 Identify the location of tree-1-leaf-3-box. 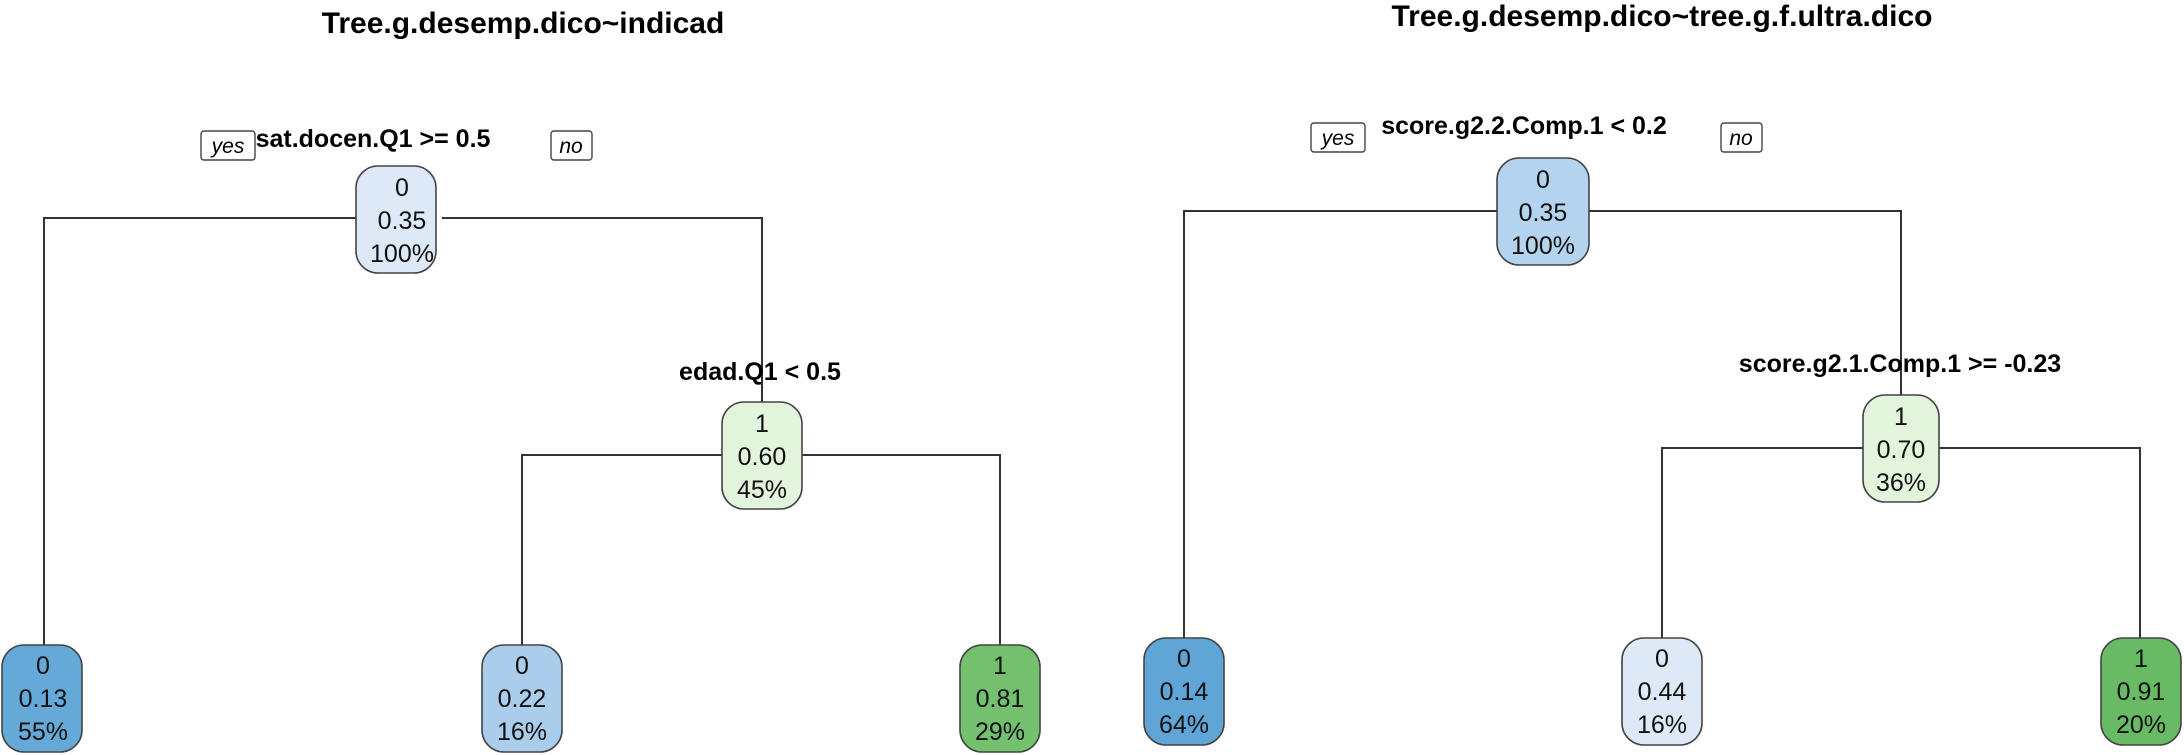
(1000, 698).